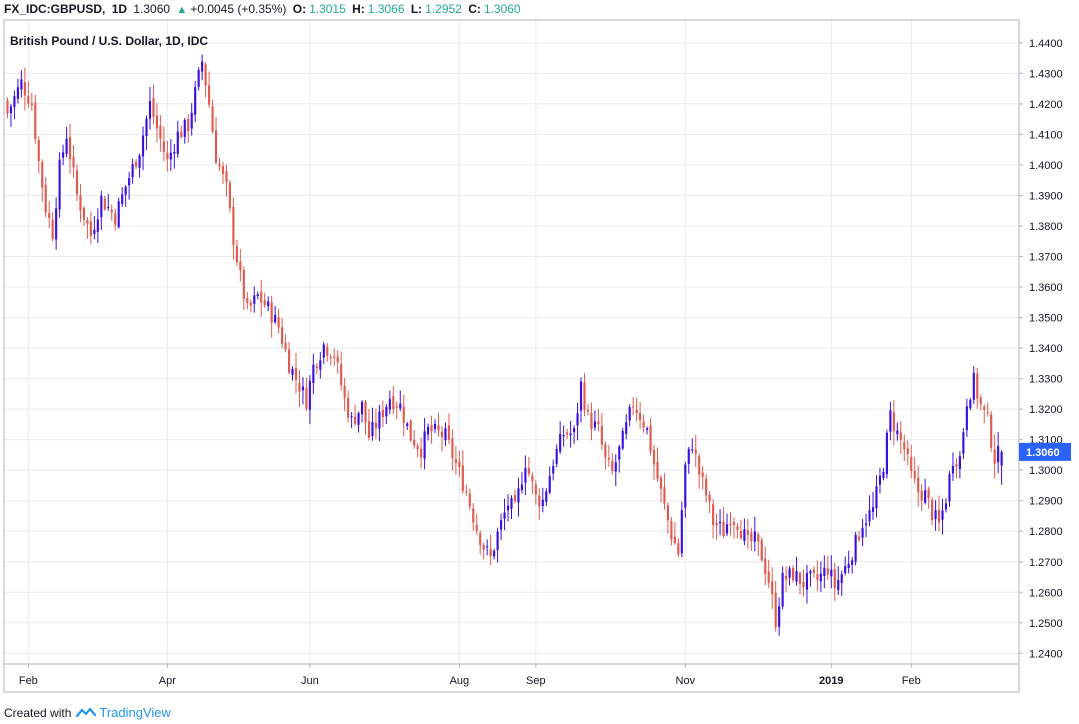 This screenshot has width=1079, height=724. What do you see at coordinates (686, 681) in the screenshot?
I see `x-tick-label: Nov` at bounding box center [686, 681].